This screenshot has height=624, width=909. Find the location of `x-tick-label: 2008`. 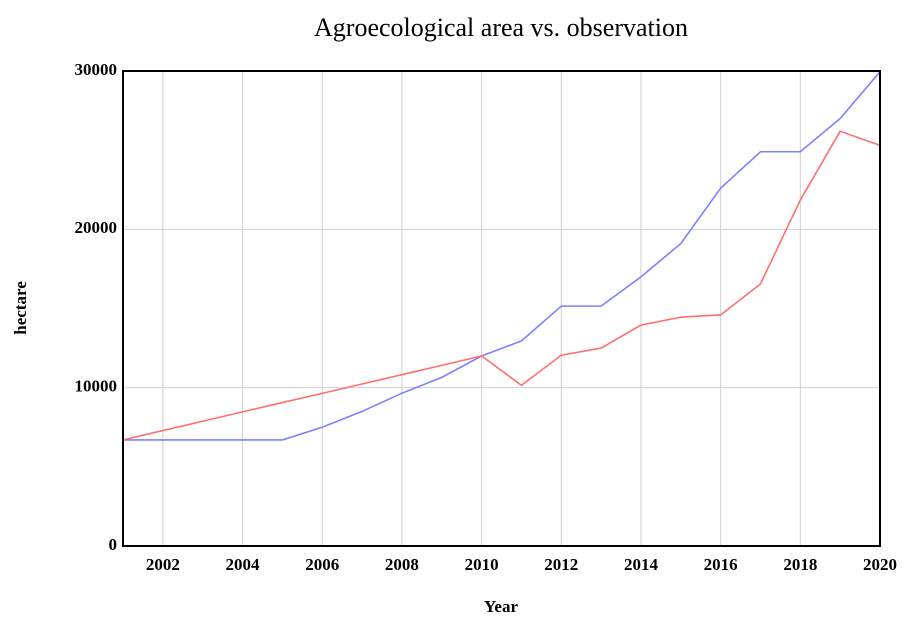

x-tick-label: 2008 is located at coordinates (402, 564).